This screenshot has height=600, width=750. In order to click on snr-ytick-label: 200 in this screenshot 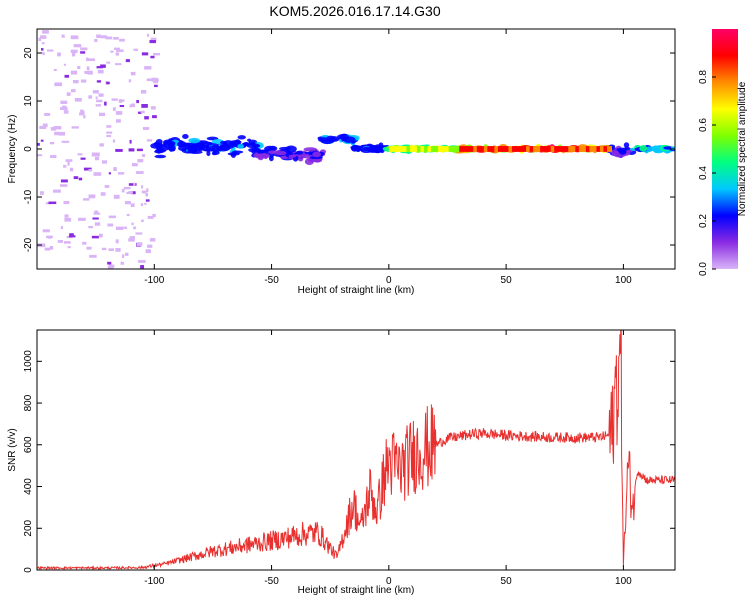, I will do `click(28, 527)`.